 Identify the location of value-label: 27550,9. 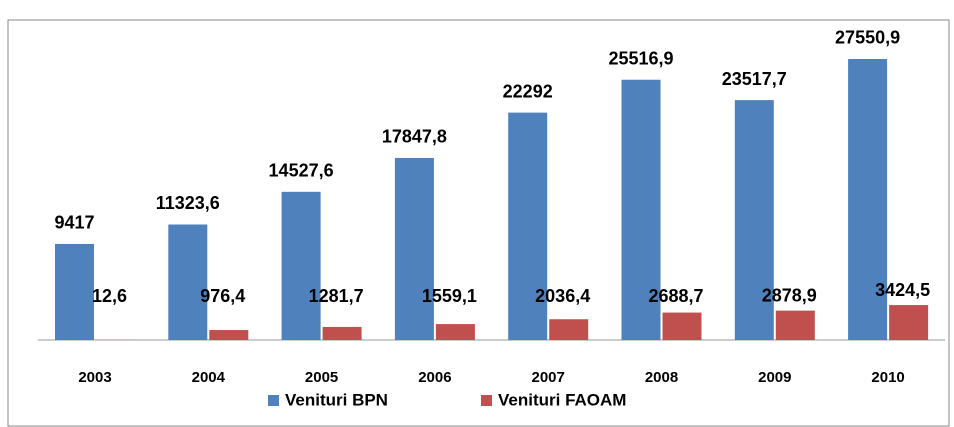
(867, 38).